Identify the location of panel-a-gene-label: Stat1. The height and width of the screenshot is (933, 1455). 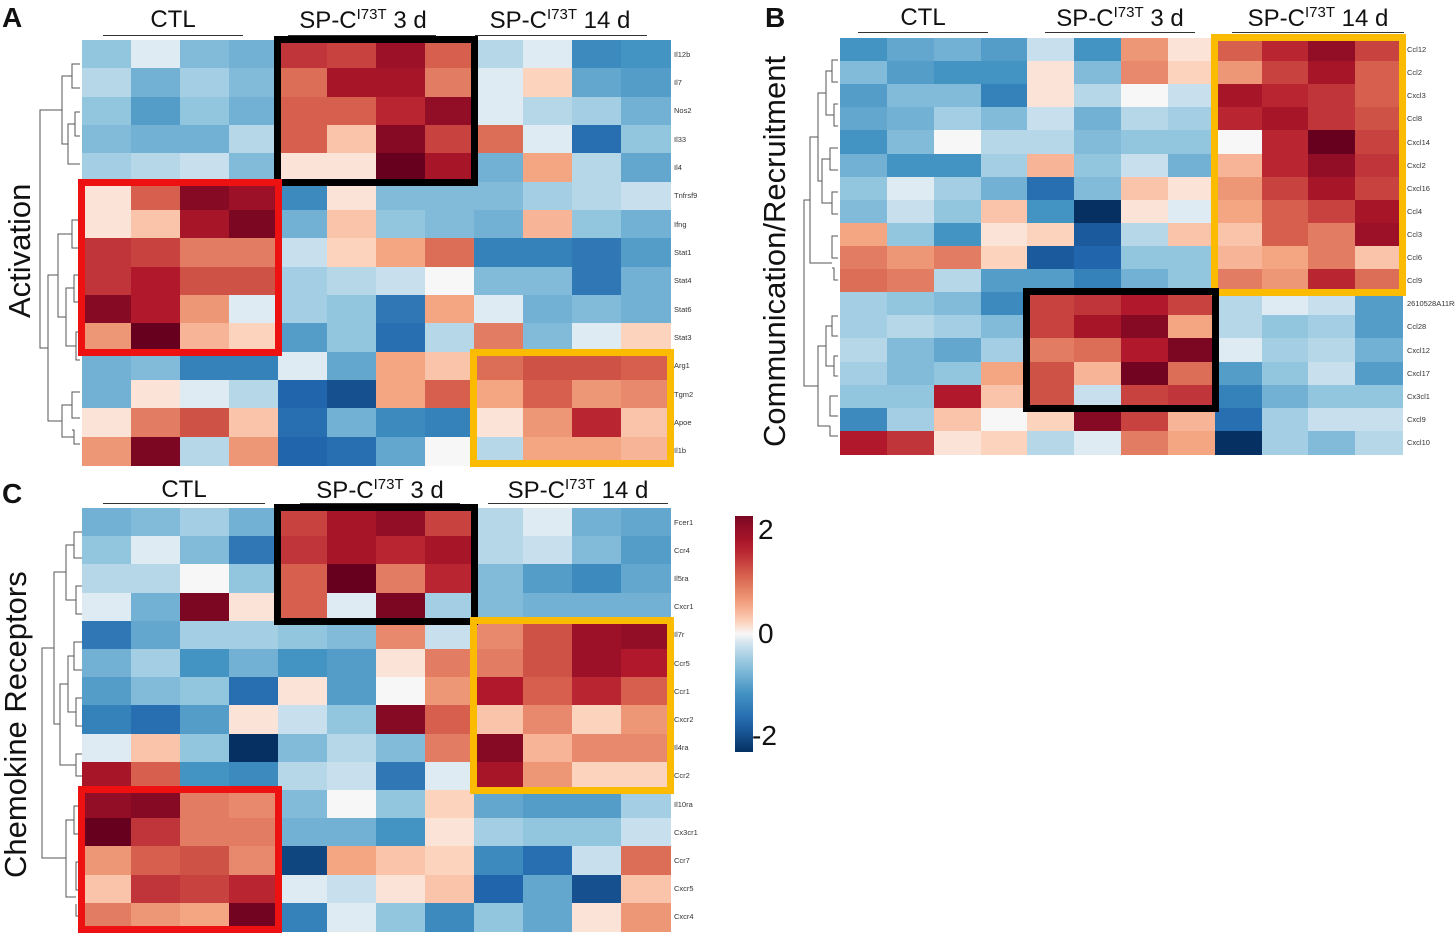
(683, 252).